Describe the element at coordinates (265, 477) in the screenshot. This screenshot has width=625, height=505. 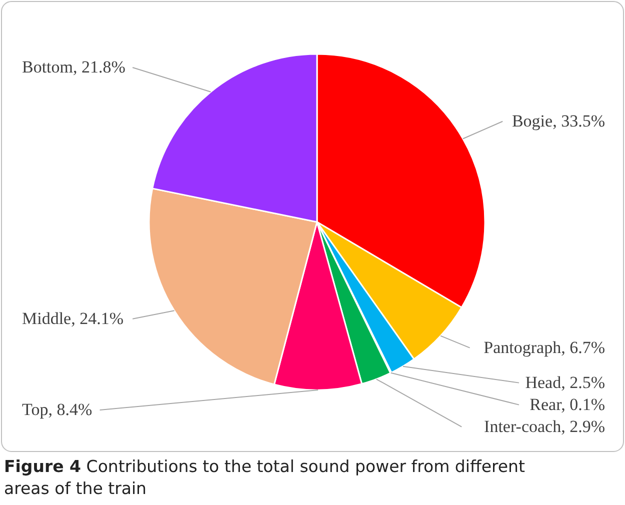
I see `text: Figure 4 Contributions to the total sound power from different areas of the train` at that location.